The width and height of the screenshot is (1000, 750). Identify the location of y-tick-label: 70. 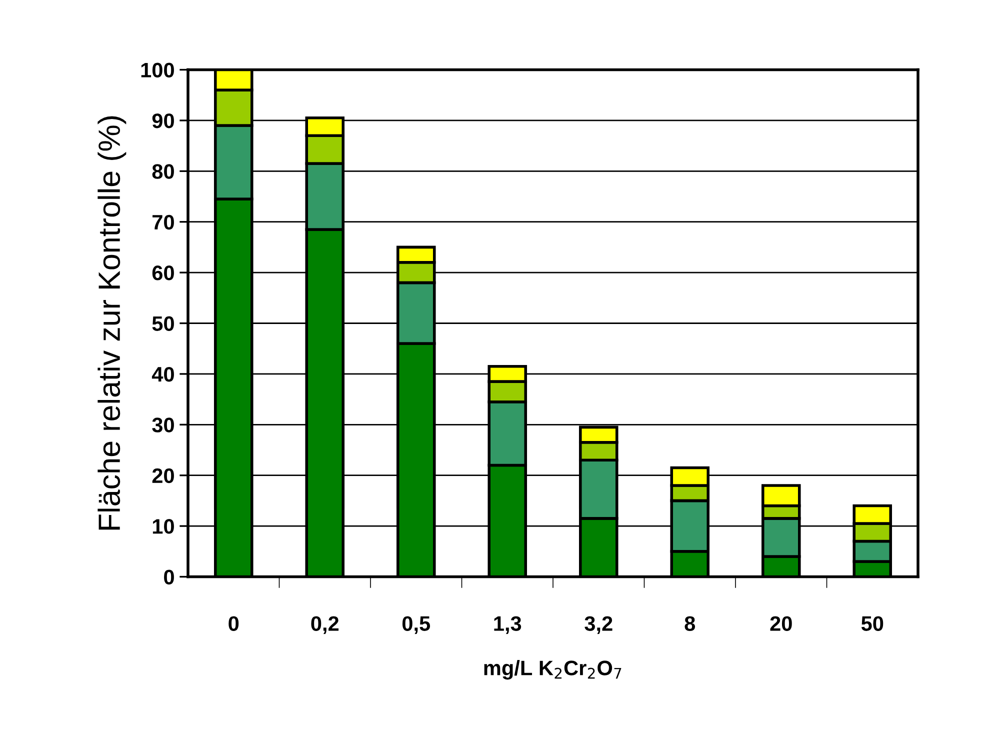
(163, 222).